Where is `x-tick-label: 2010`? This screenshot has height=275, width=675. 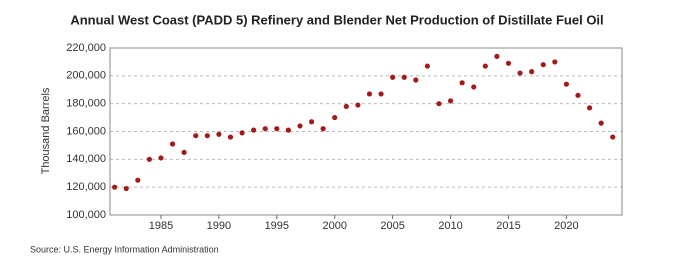 x-tick-label: 2010 is located at coordinates (450, 226).